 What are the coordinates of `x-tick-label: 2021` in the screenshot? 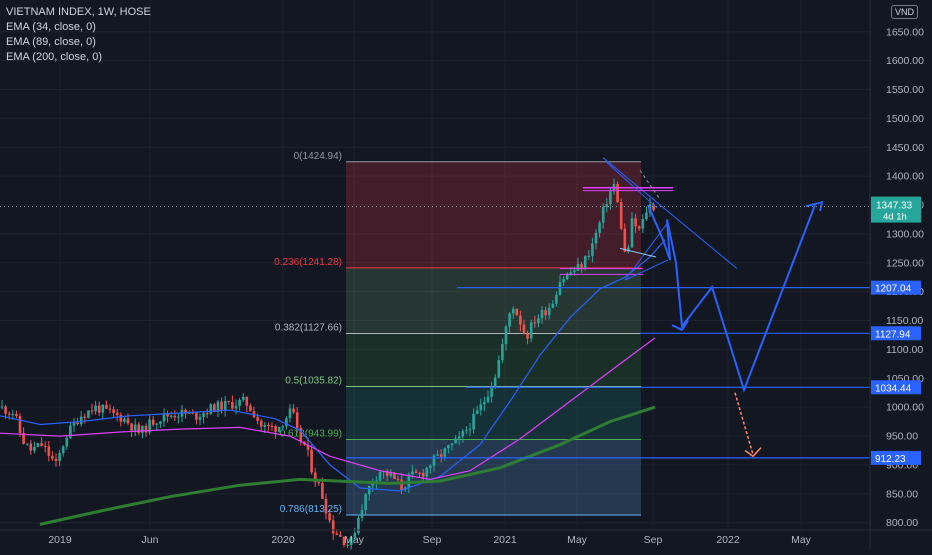 It's located at (505, 540).